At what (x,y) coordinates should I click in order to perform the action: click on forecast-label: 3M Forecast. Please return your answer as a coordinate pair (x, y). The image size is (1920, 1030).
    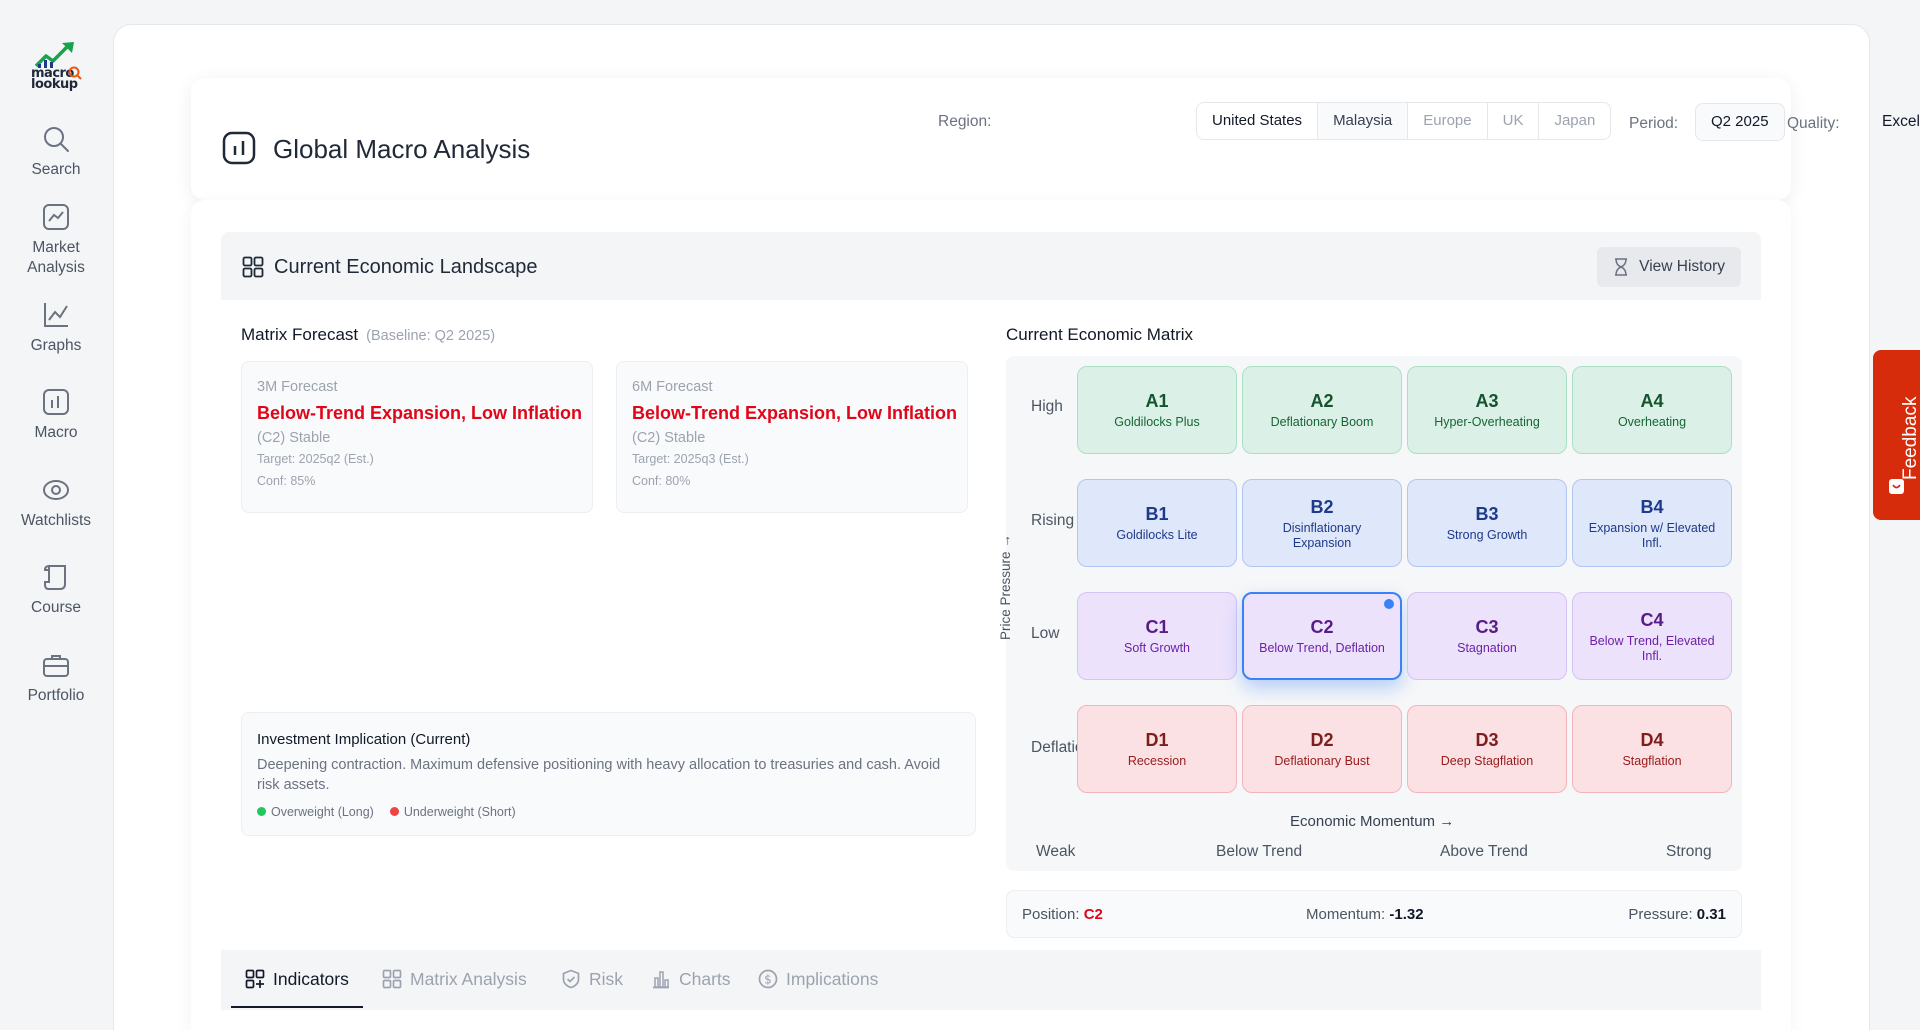
    Looking at the image, I should click on (297, 387).